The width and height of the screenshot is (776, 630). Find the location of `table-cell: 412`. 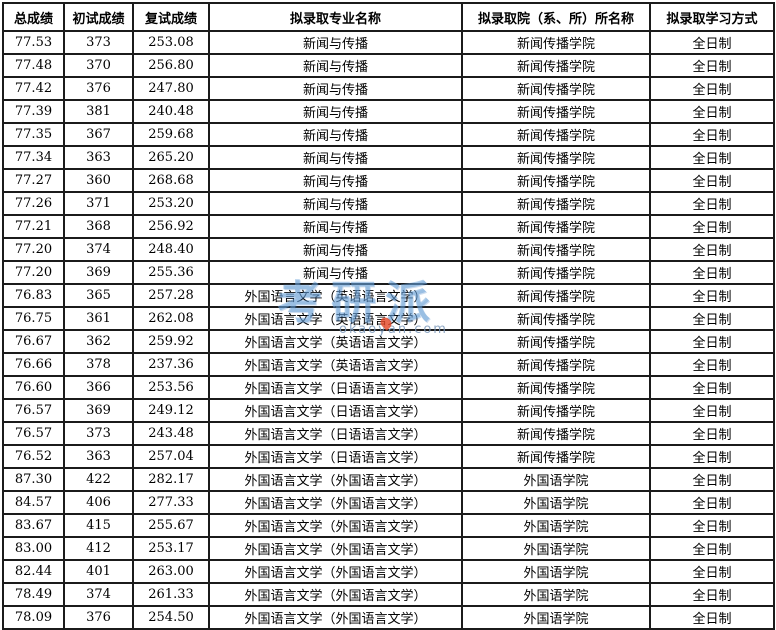

table-cell: 412 is located at coordinates (98, 548).